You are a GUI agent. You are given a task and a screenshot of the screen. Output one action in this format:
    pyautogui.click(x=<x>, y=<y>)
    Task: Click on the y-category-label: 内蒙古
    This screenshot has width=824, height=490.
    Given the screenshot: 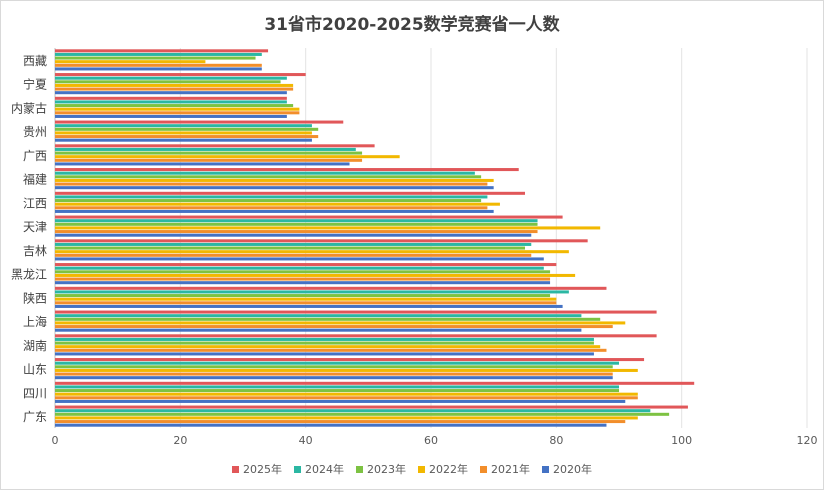 What is the action you would take?
    pyautogui.click(x=29, y=107)
    